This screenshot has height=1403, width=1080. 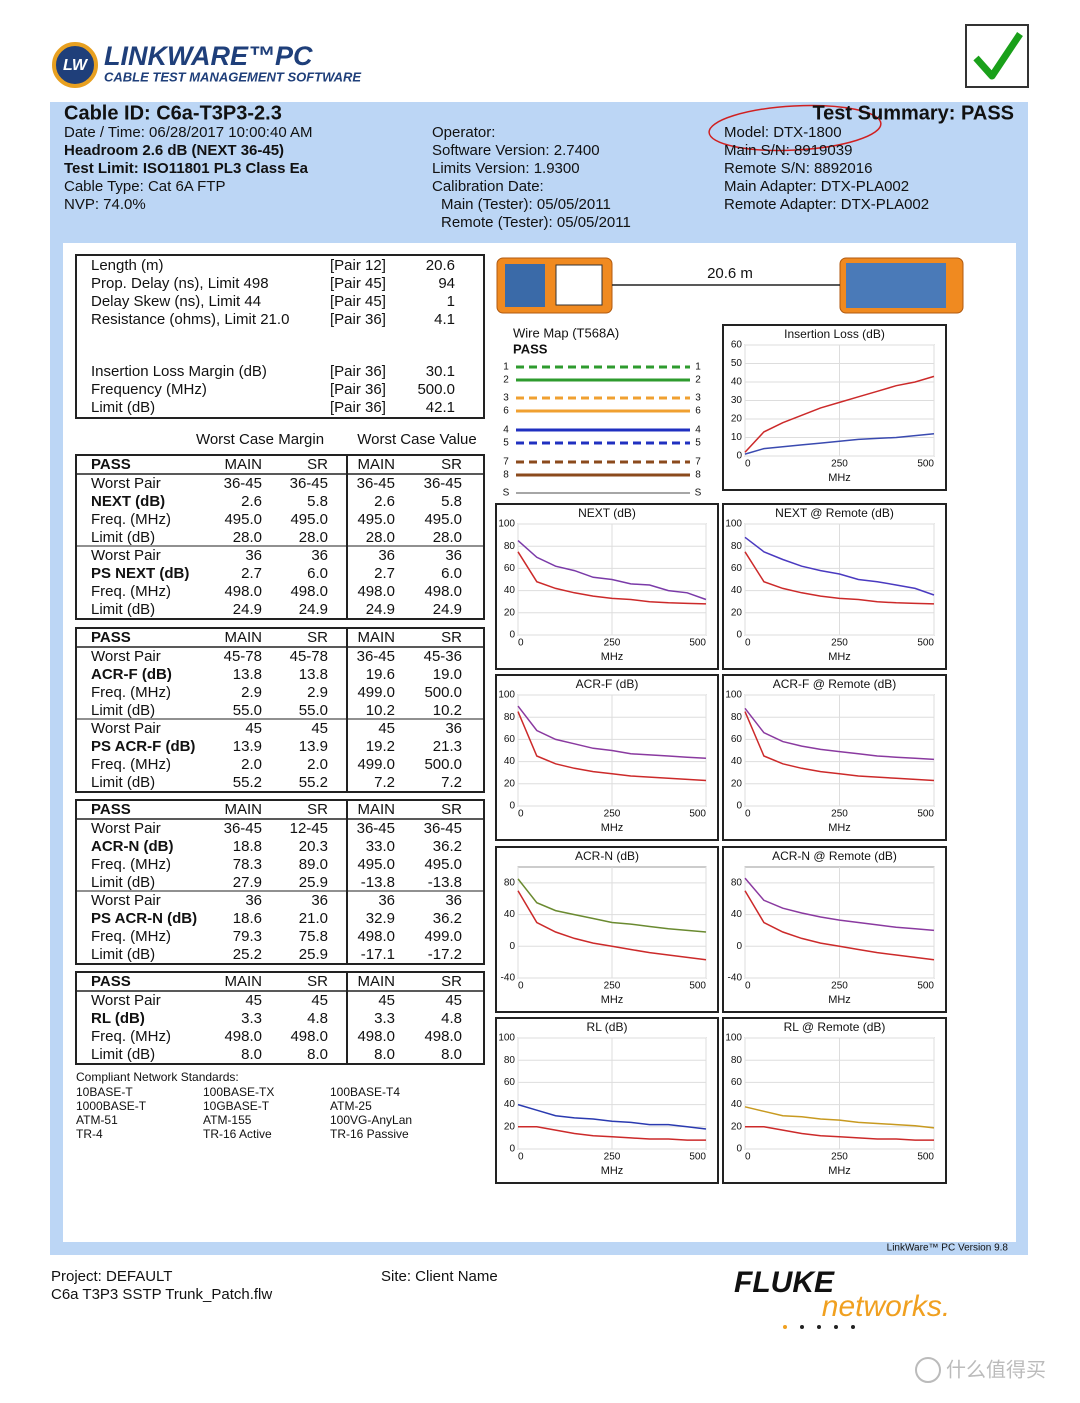 What do you see at coordinates (188, 132) in the screenshot?
I see `summary-field: Date / Time: 06/28/2017 10:00:40 AM` at bounding box center [188, 132].